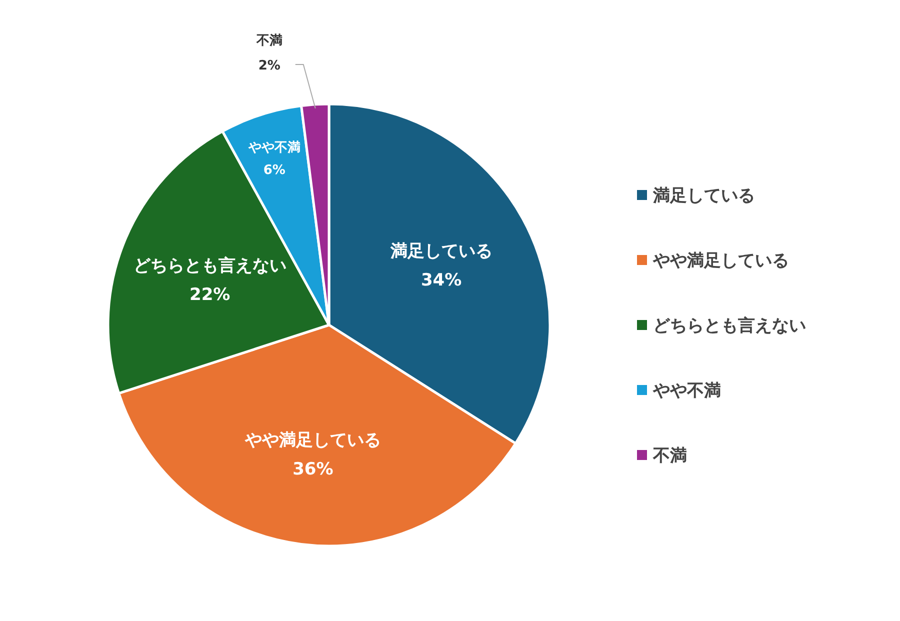  What do you see at coordinates (274, 170) in the screenshot?
I see `data-label: 6%` at bounding box center [274, 170].